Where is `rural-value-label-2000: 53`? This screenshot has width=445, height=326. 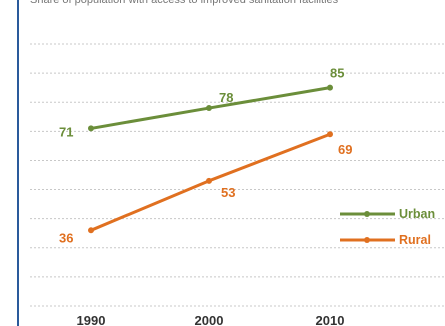
rural-value-label-2000: 53 is located at coordinates (228, 192).